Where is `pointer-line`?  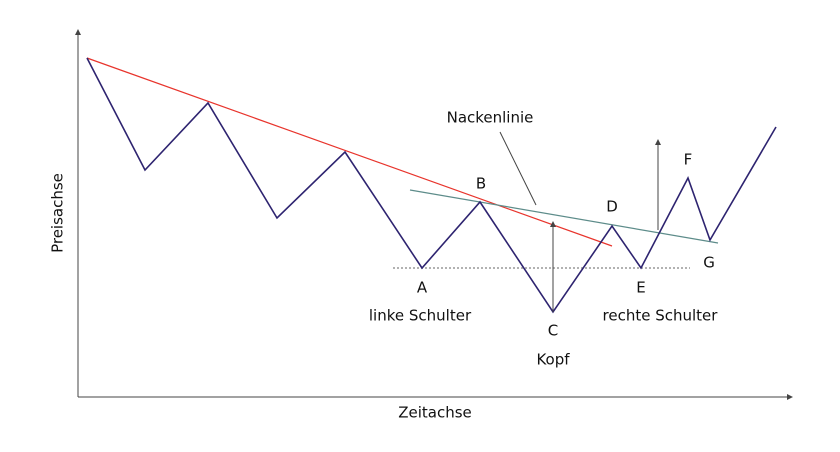
pointer-line is located at coordinates (518, 168).